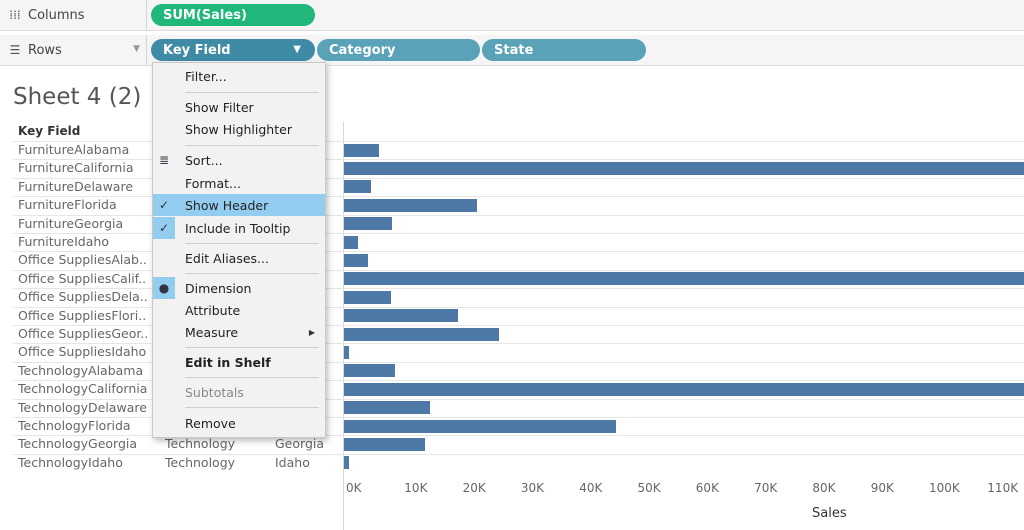 The width and height of the screenshot is (1024, 530). I want to click on key-field-cell: Office SuppliesCalif.., so click(82, 278).